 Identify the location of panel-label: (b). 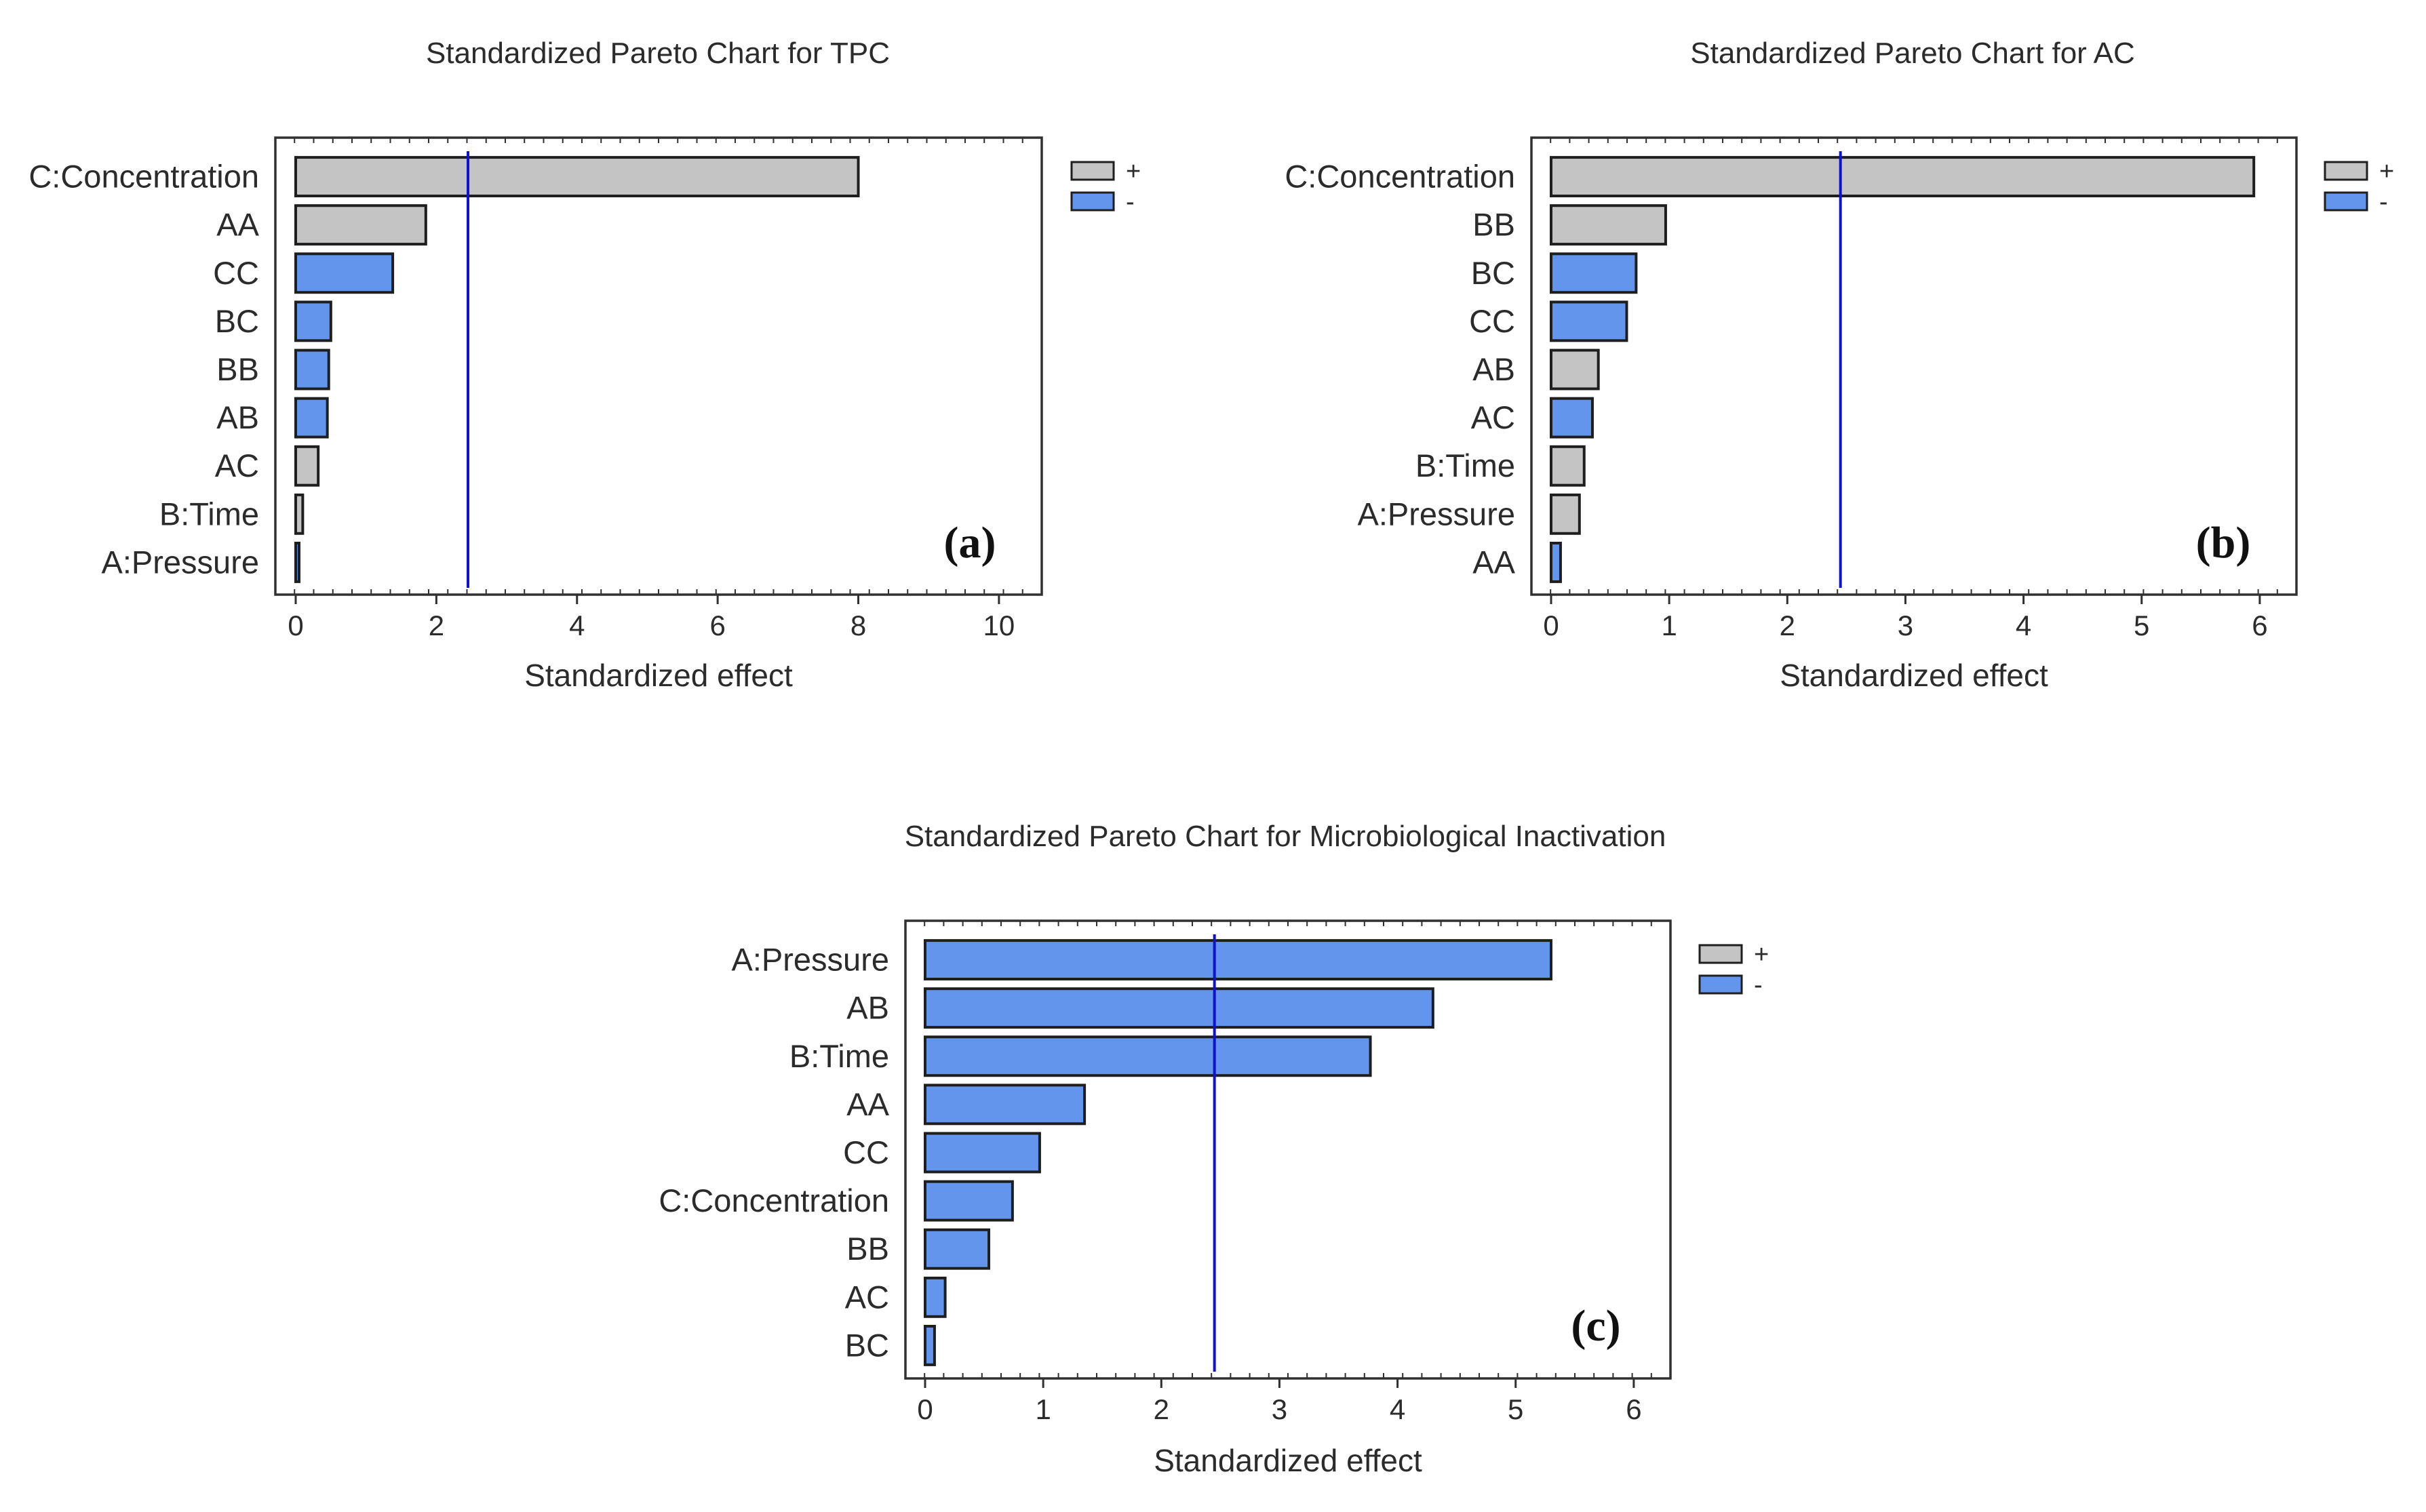
(2223, 543).